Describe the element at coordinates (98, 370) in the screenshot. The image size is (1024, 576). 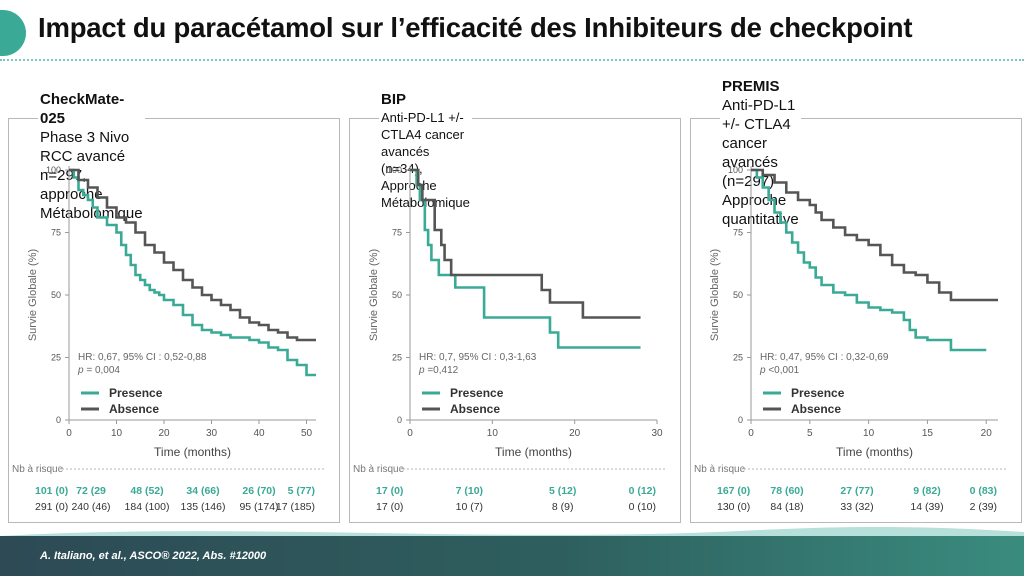
I see `stats-p: p = 0,004` at that location.